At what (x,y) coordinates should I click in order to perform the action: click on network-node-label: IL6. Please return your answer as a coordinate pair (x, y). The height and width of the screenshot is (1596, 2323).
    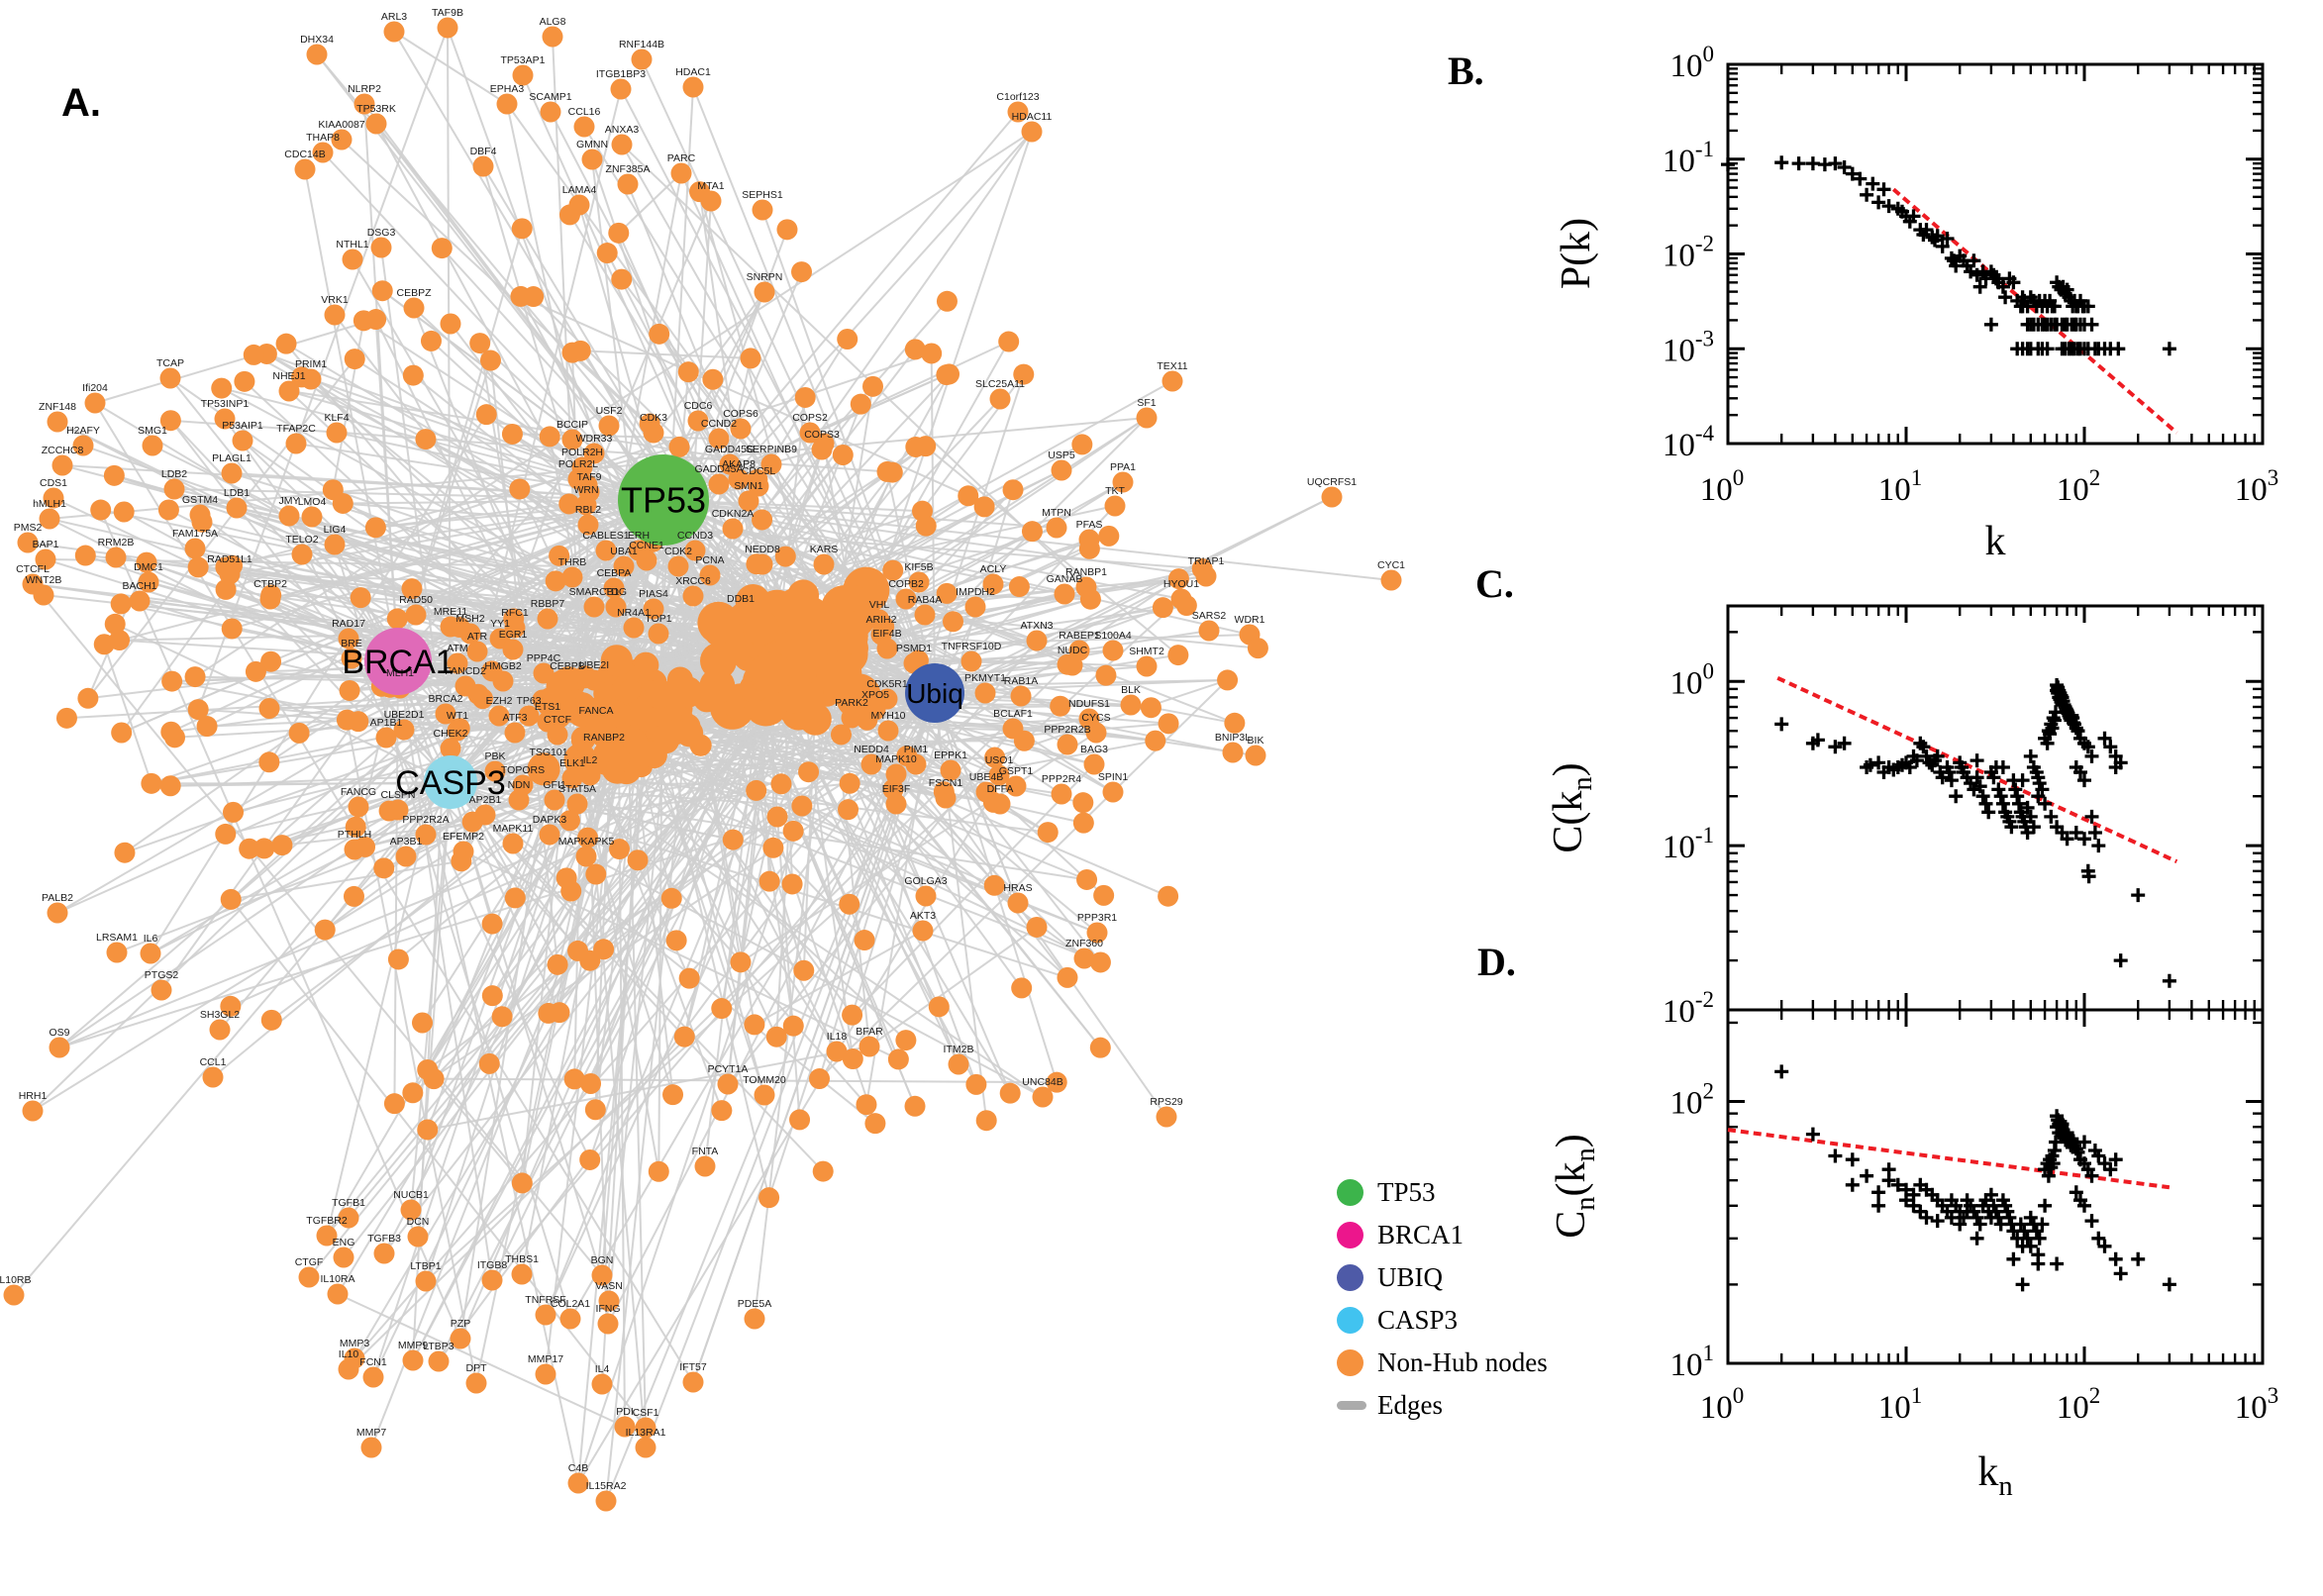
    Looking at the image, I should click on (151, 939).